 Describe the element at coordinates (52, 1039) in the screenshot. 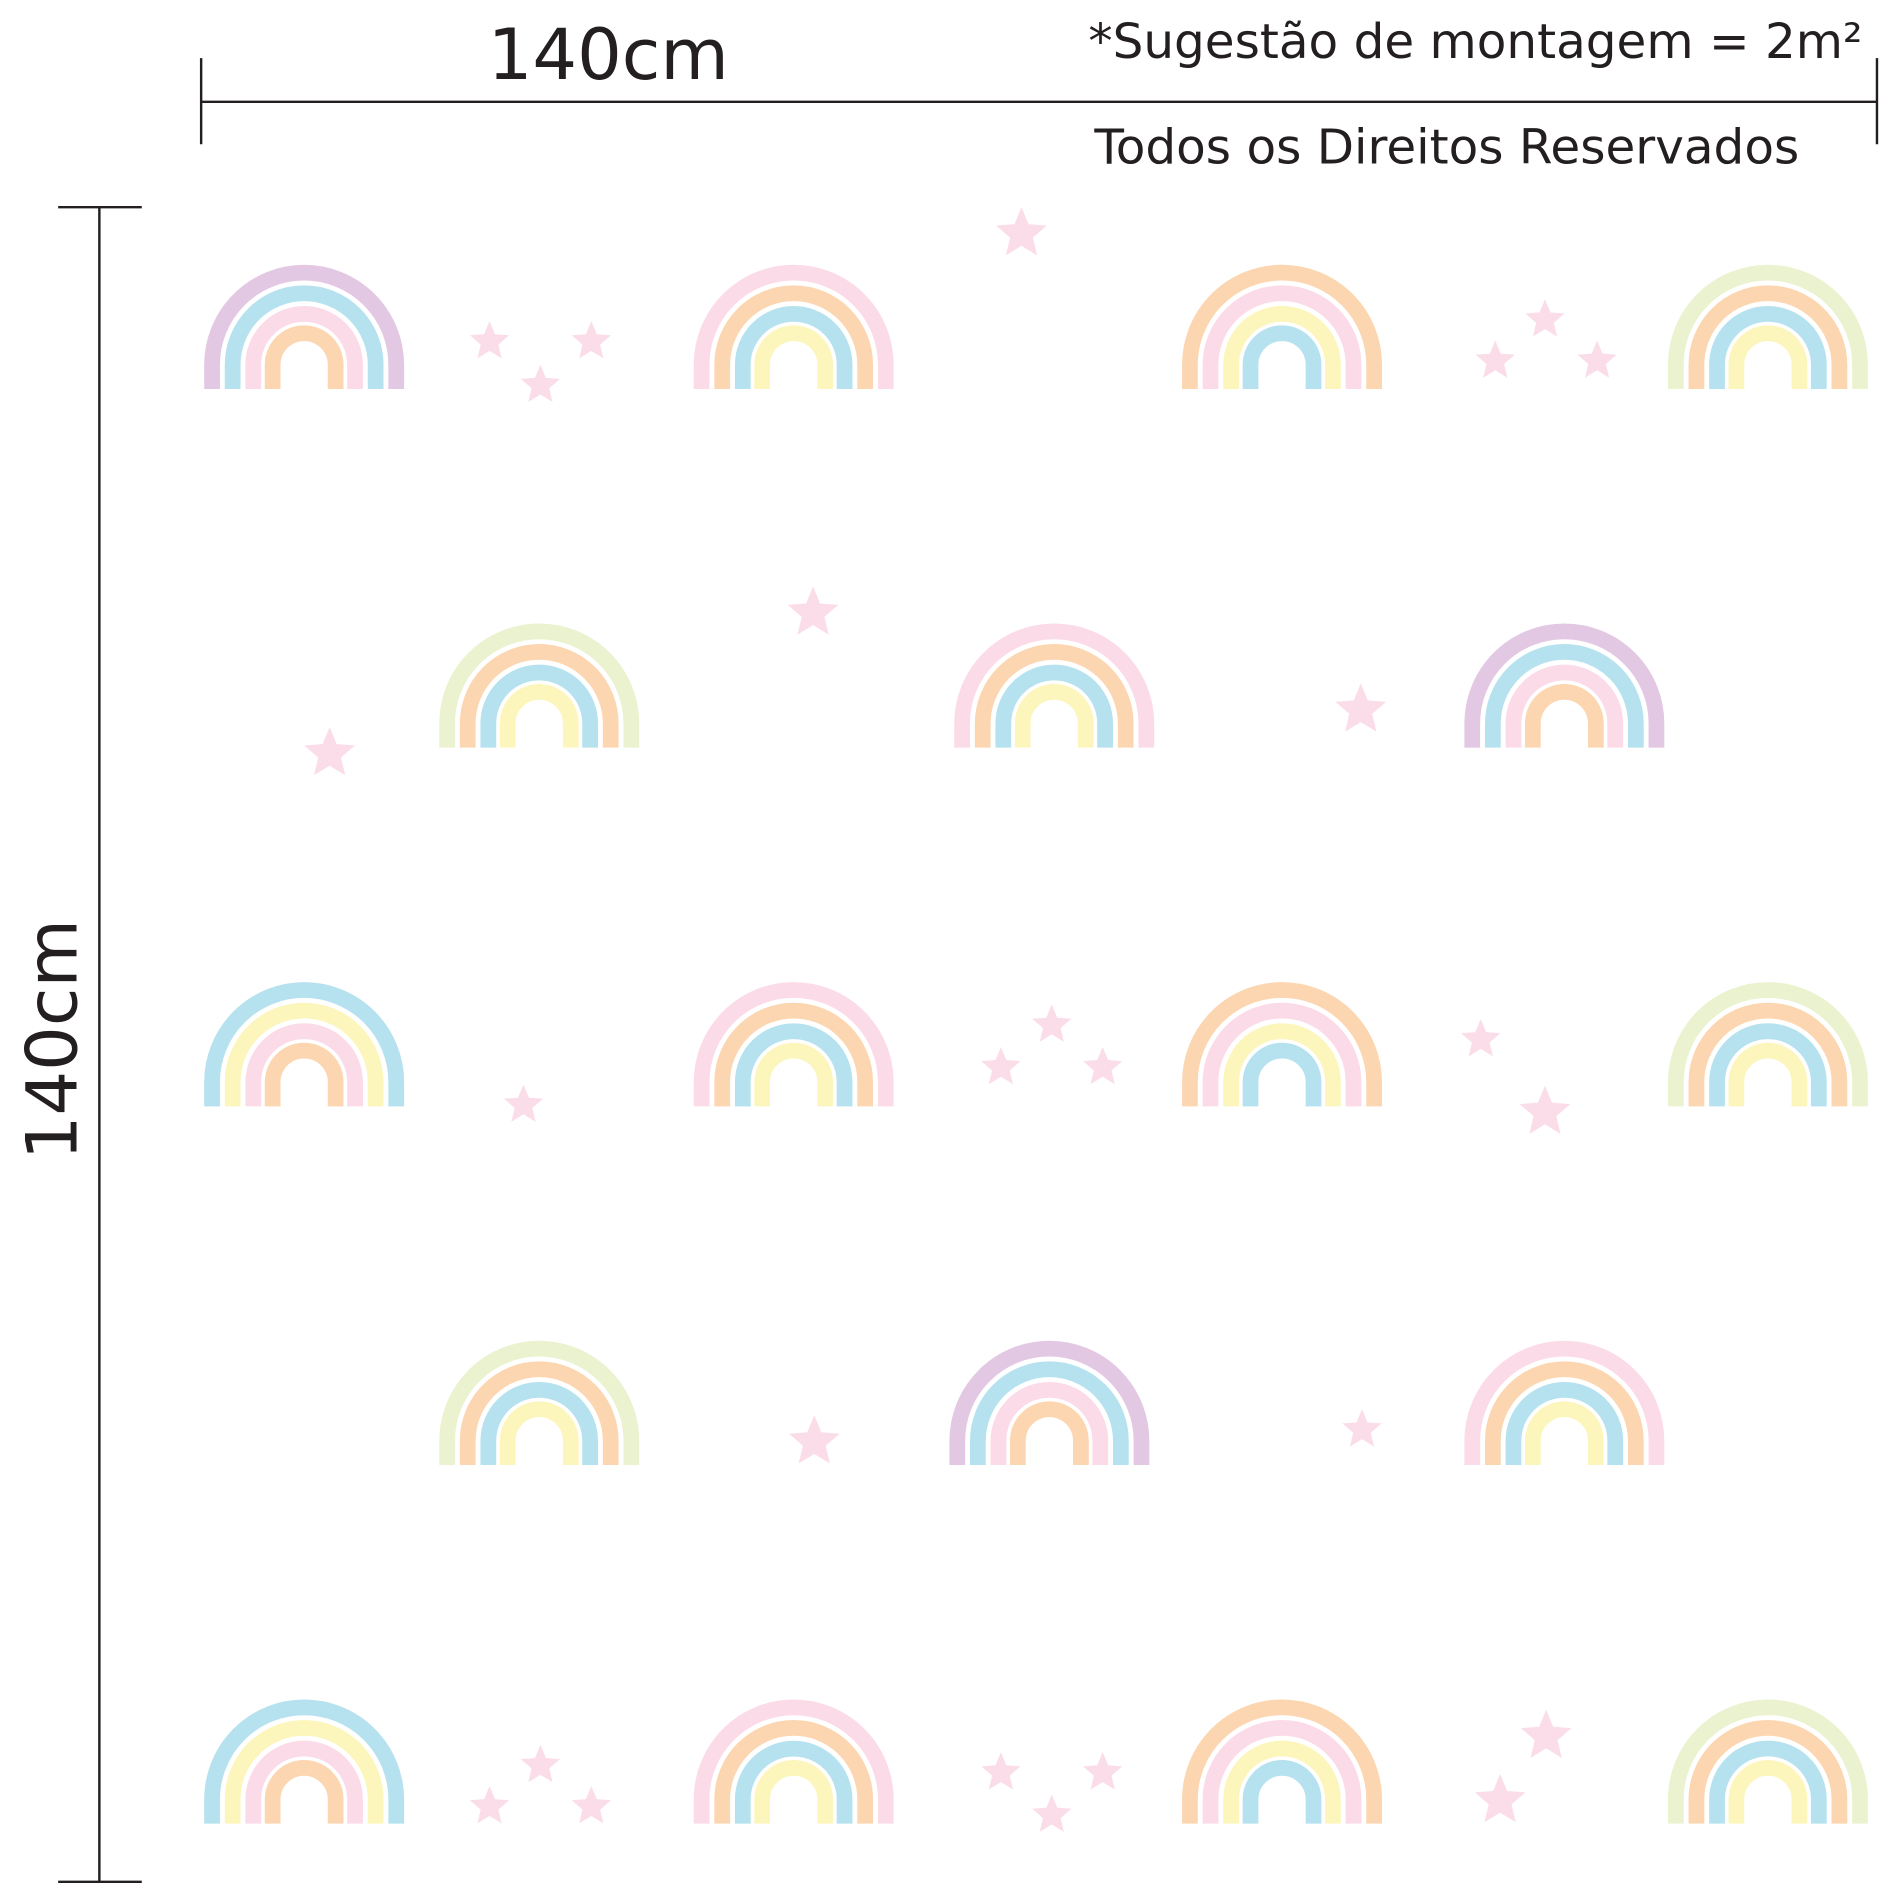

I see `height-label: 140cm` at that location.